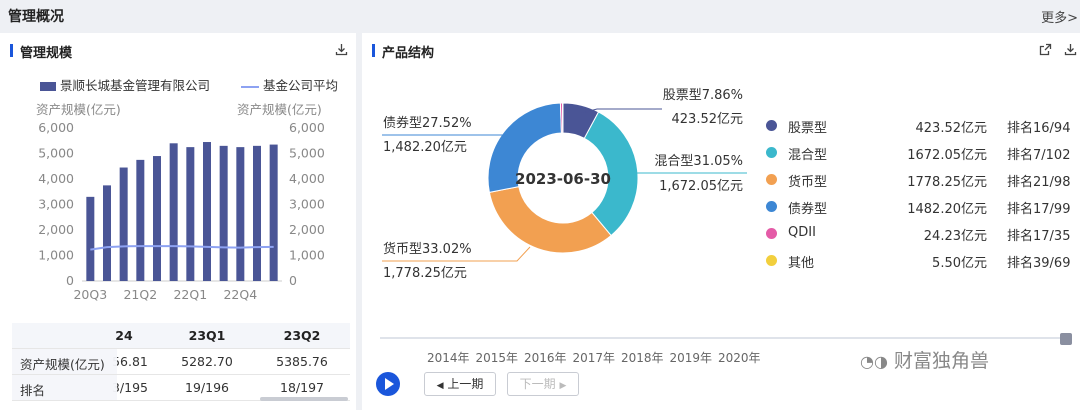 The image size is (1080, 410). What do you see at coordinates (698, 161) in the screenshot?
I see `callout-mixed-pct: 混合型31.05%` at bounding box center [698, 161].